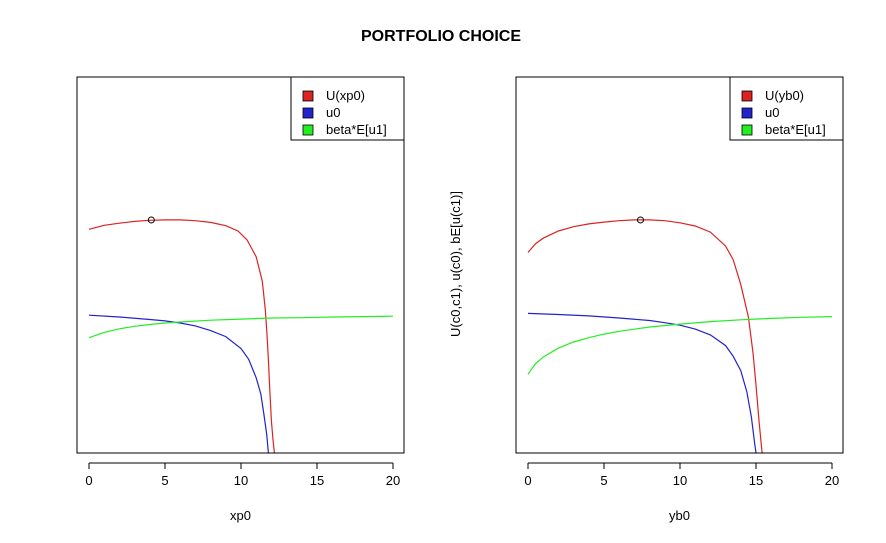  What do you see at coordinates (347, 108) in the screenshot?
I see `legend: U(xp0) u0 beta*E[u1]` at bounding box center [347, 108].